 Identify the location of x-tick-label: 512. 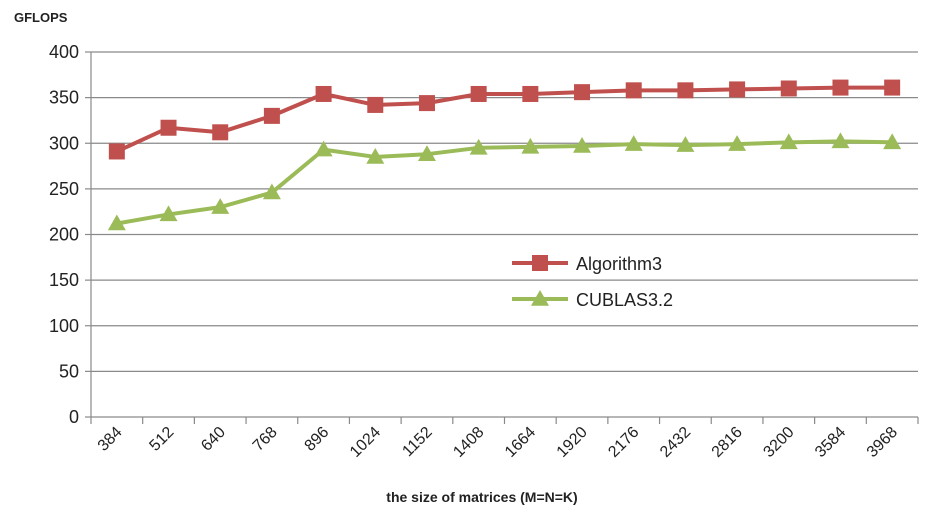
(161, 439).